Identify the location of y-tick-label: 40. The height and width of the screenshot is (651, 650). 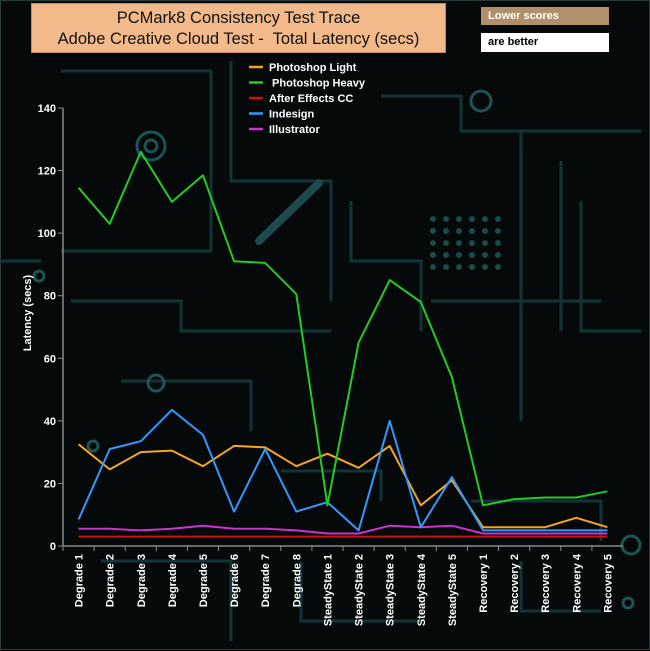
(50, 422).